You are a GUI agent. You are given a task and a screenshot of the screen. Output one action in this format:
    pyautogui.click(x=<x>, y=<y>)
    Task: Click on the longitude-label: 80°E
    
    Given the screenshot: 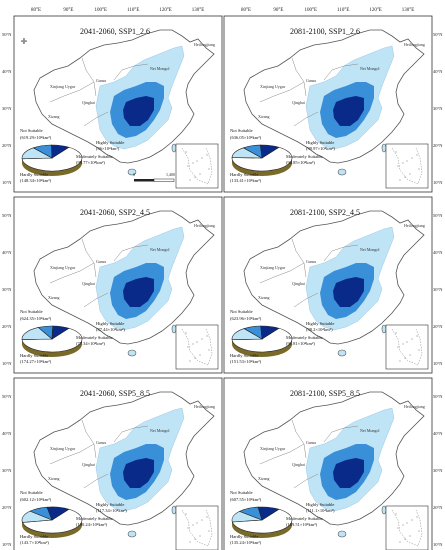 What is the action you would take?
    pyautogui.click(x=246, y=10)
    